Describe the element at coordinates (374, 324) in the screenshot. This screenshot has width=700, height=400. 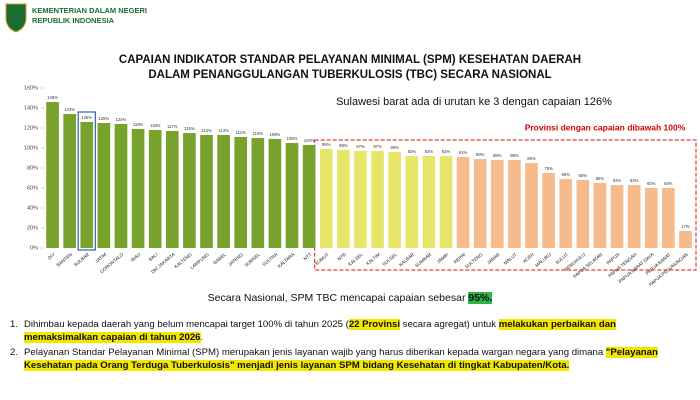
I see `note-text: 22 Provinsi` at that location.